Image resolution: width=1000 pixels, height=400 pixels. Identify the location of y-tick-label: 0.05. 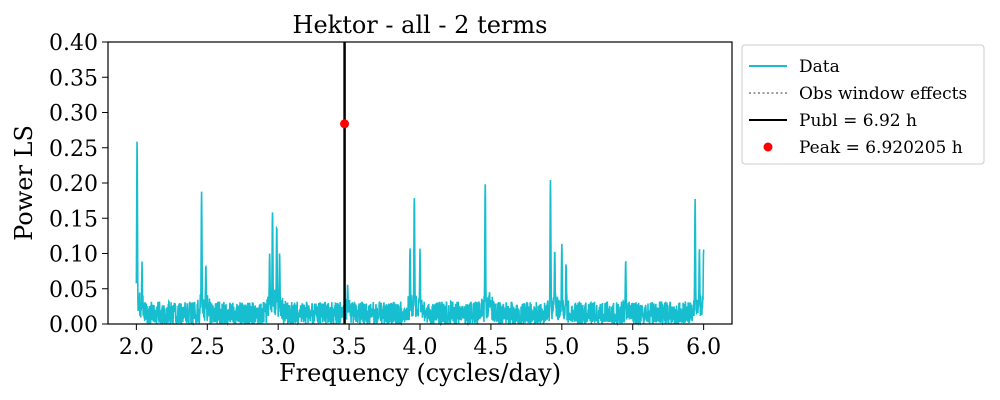
(73, 290).